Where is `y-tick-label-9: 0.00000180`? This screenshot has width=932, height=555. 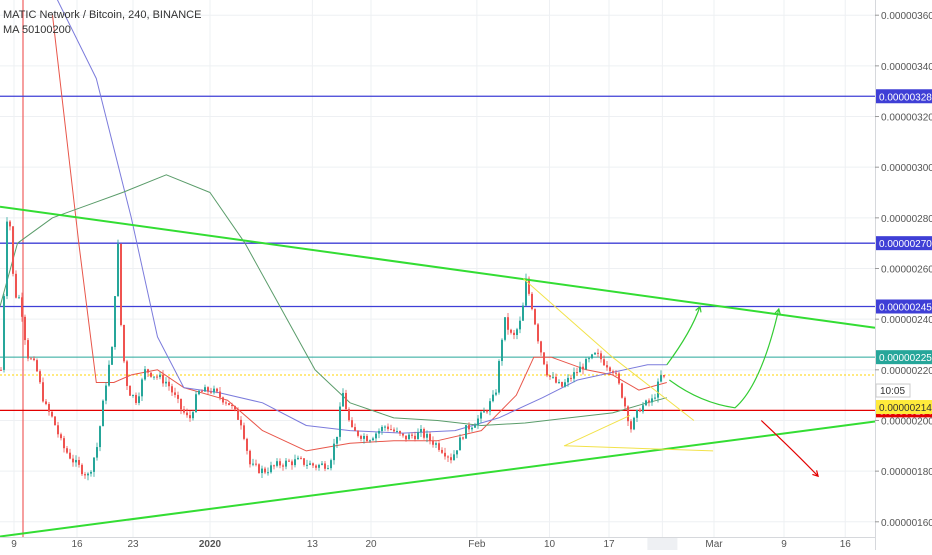
y-tick-label-9: 0.00000180 is located at coordinates (906, 472).